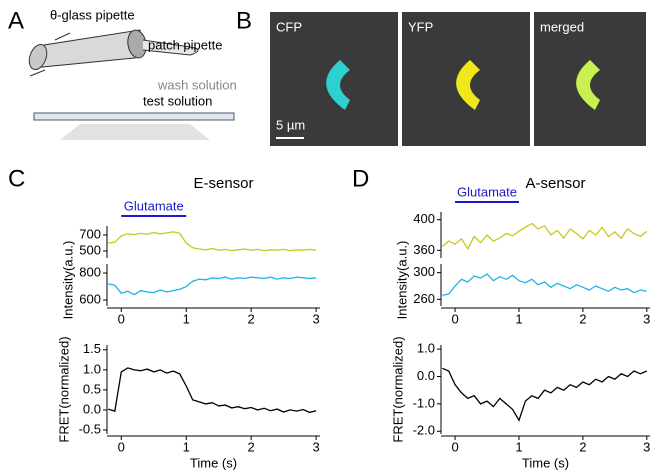 The height and width of the screenshot is (473, 655). I want to click on chart-title: A-sensor, so click(555, 183).